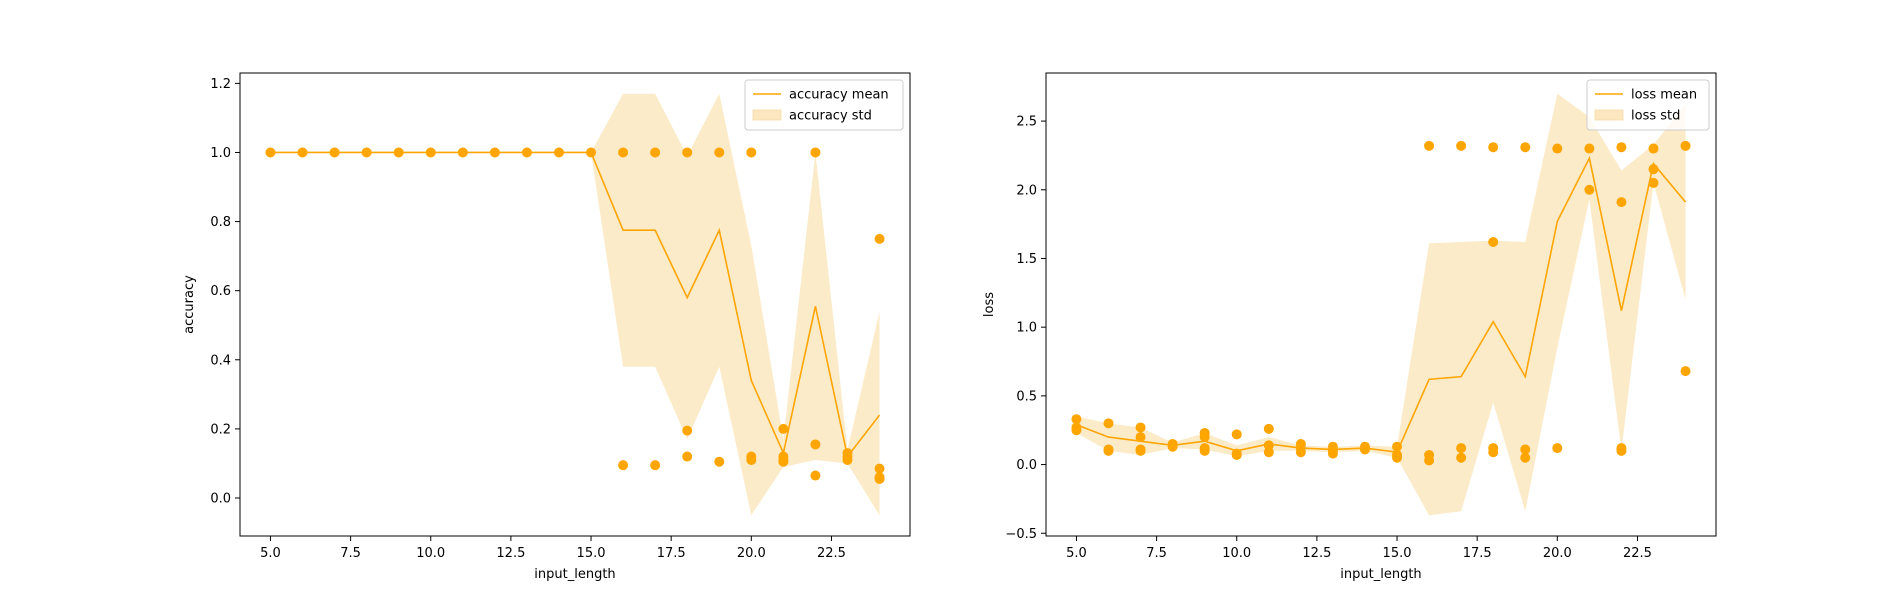 This screenshot has width=1900, height=600. Describe the element at coordinates (671, 553) in the screenshot. I see `x-tick-label: 17.5` at that location.